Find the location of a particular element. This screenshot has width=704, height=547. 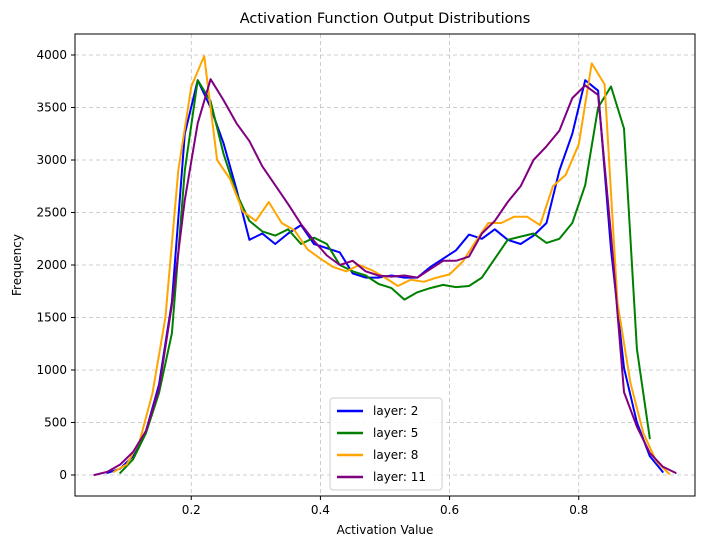

y-tick-label: 0 is located at coordinates (63, 475).